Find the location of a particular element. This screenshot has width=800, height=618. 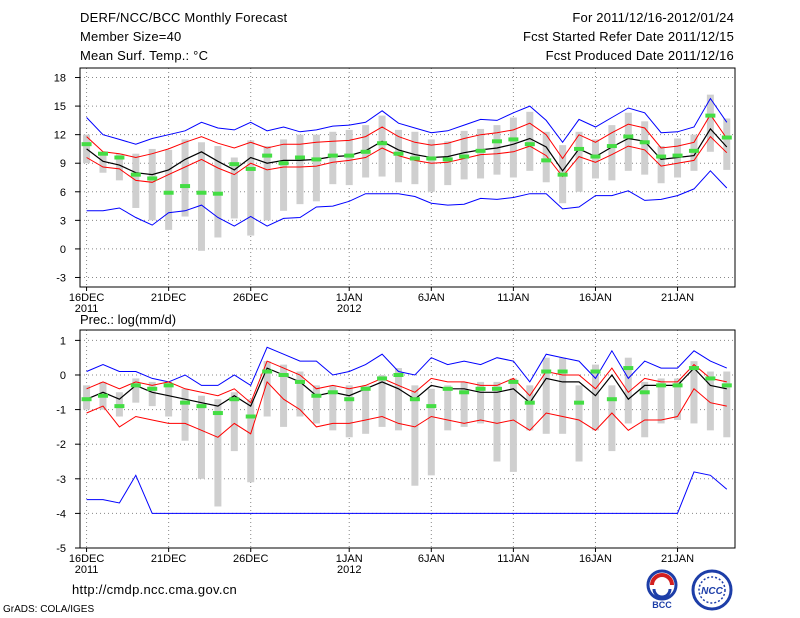

y-tick-label: 6 is located at coordinates (63, 193).